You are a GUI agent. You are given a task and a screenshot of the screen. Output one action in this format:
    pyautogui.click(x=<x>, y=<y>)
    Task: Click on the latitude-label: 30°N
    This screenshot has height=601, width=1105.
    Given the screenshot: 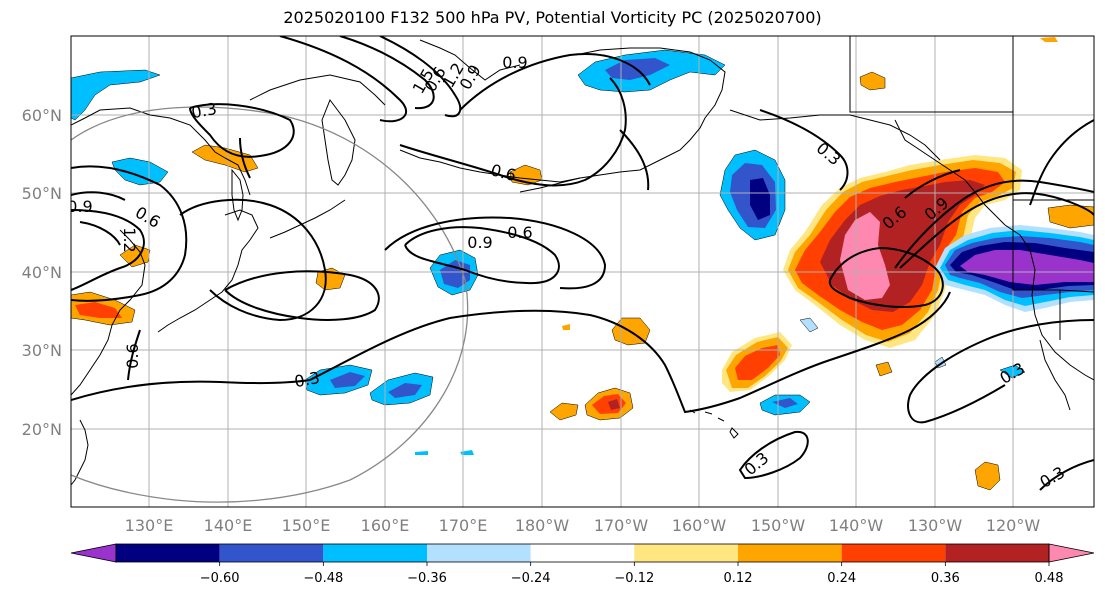 What is the action you would take?
    pyautogui.click(x=42, y=350)
    